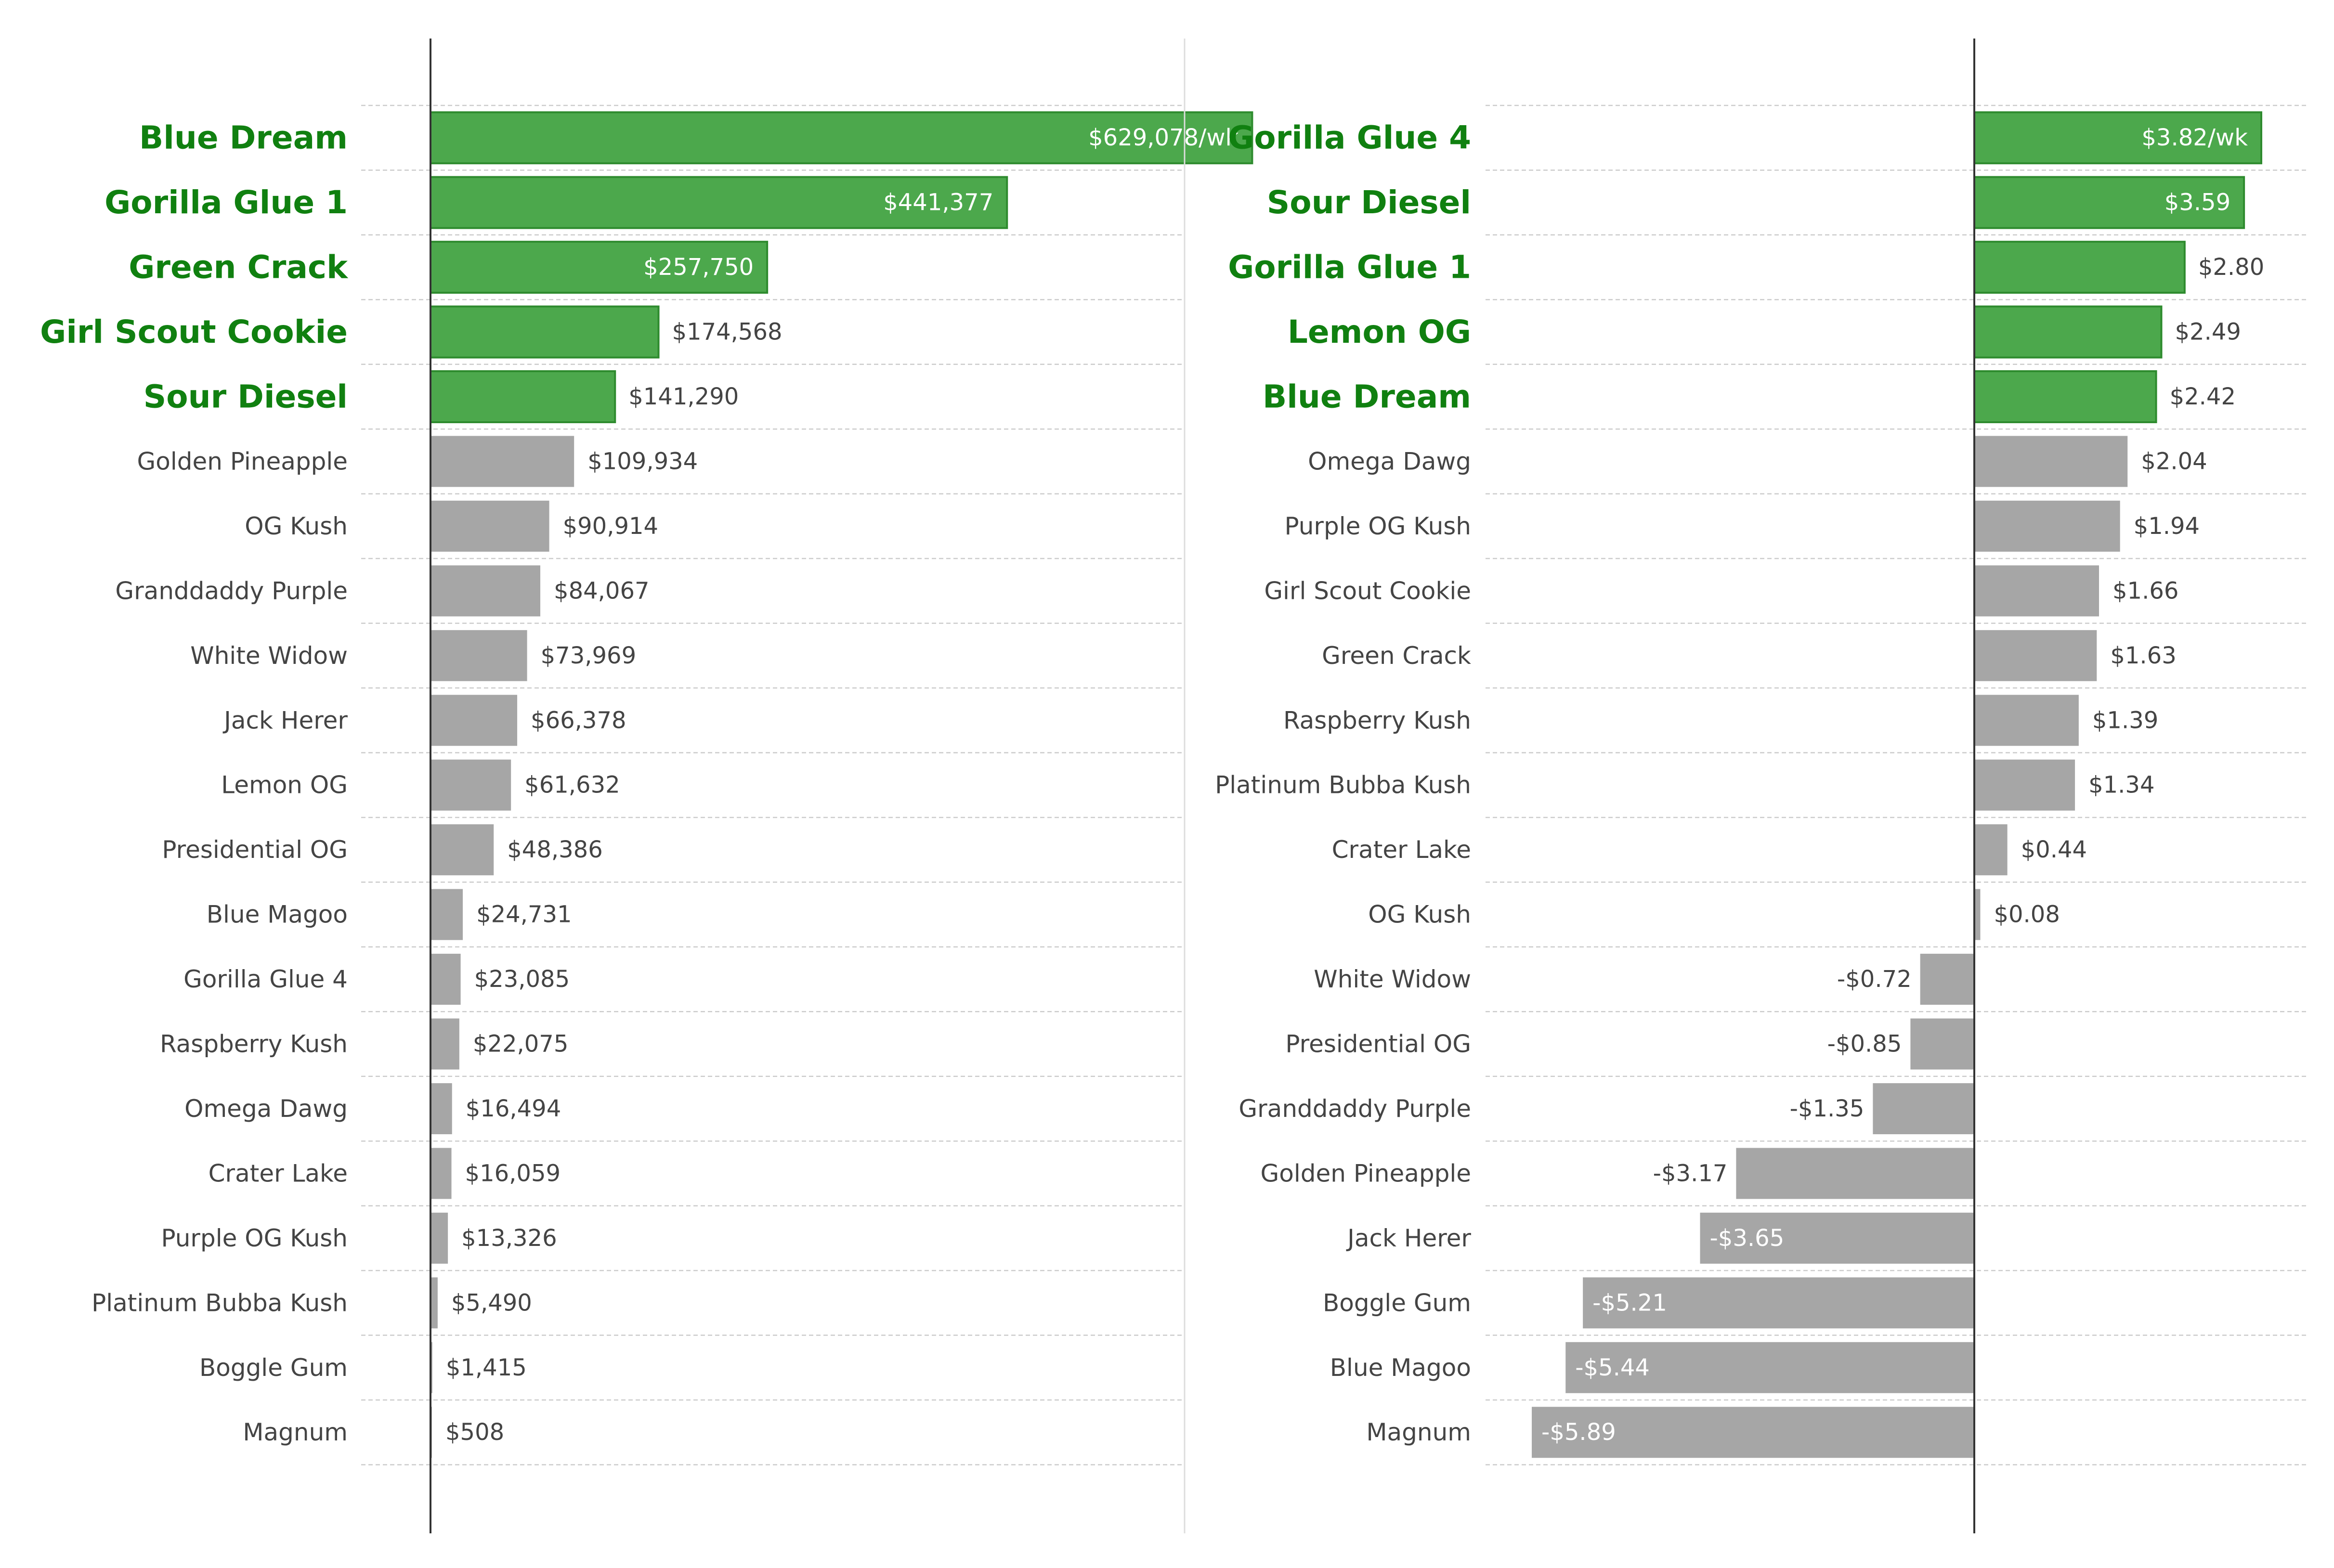 Image resolution: width=2334 pixels, height=1568 pixels. I want to click on value-label: -$3.17, so click(1691, 1173).